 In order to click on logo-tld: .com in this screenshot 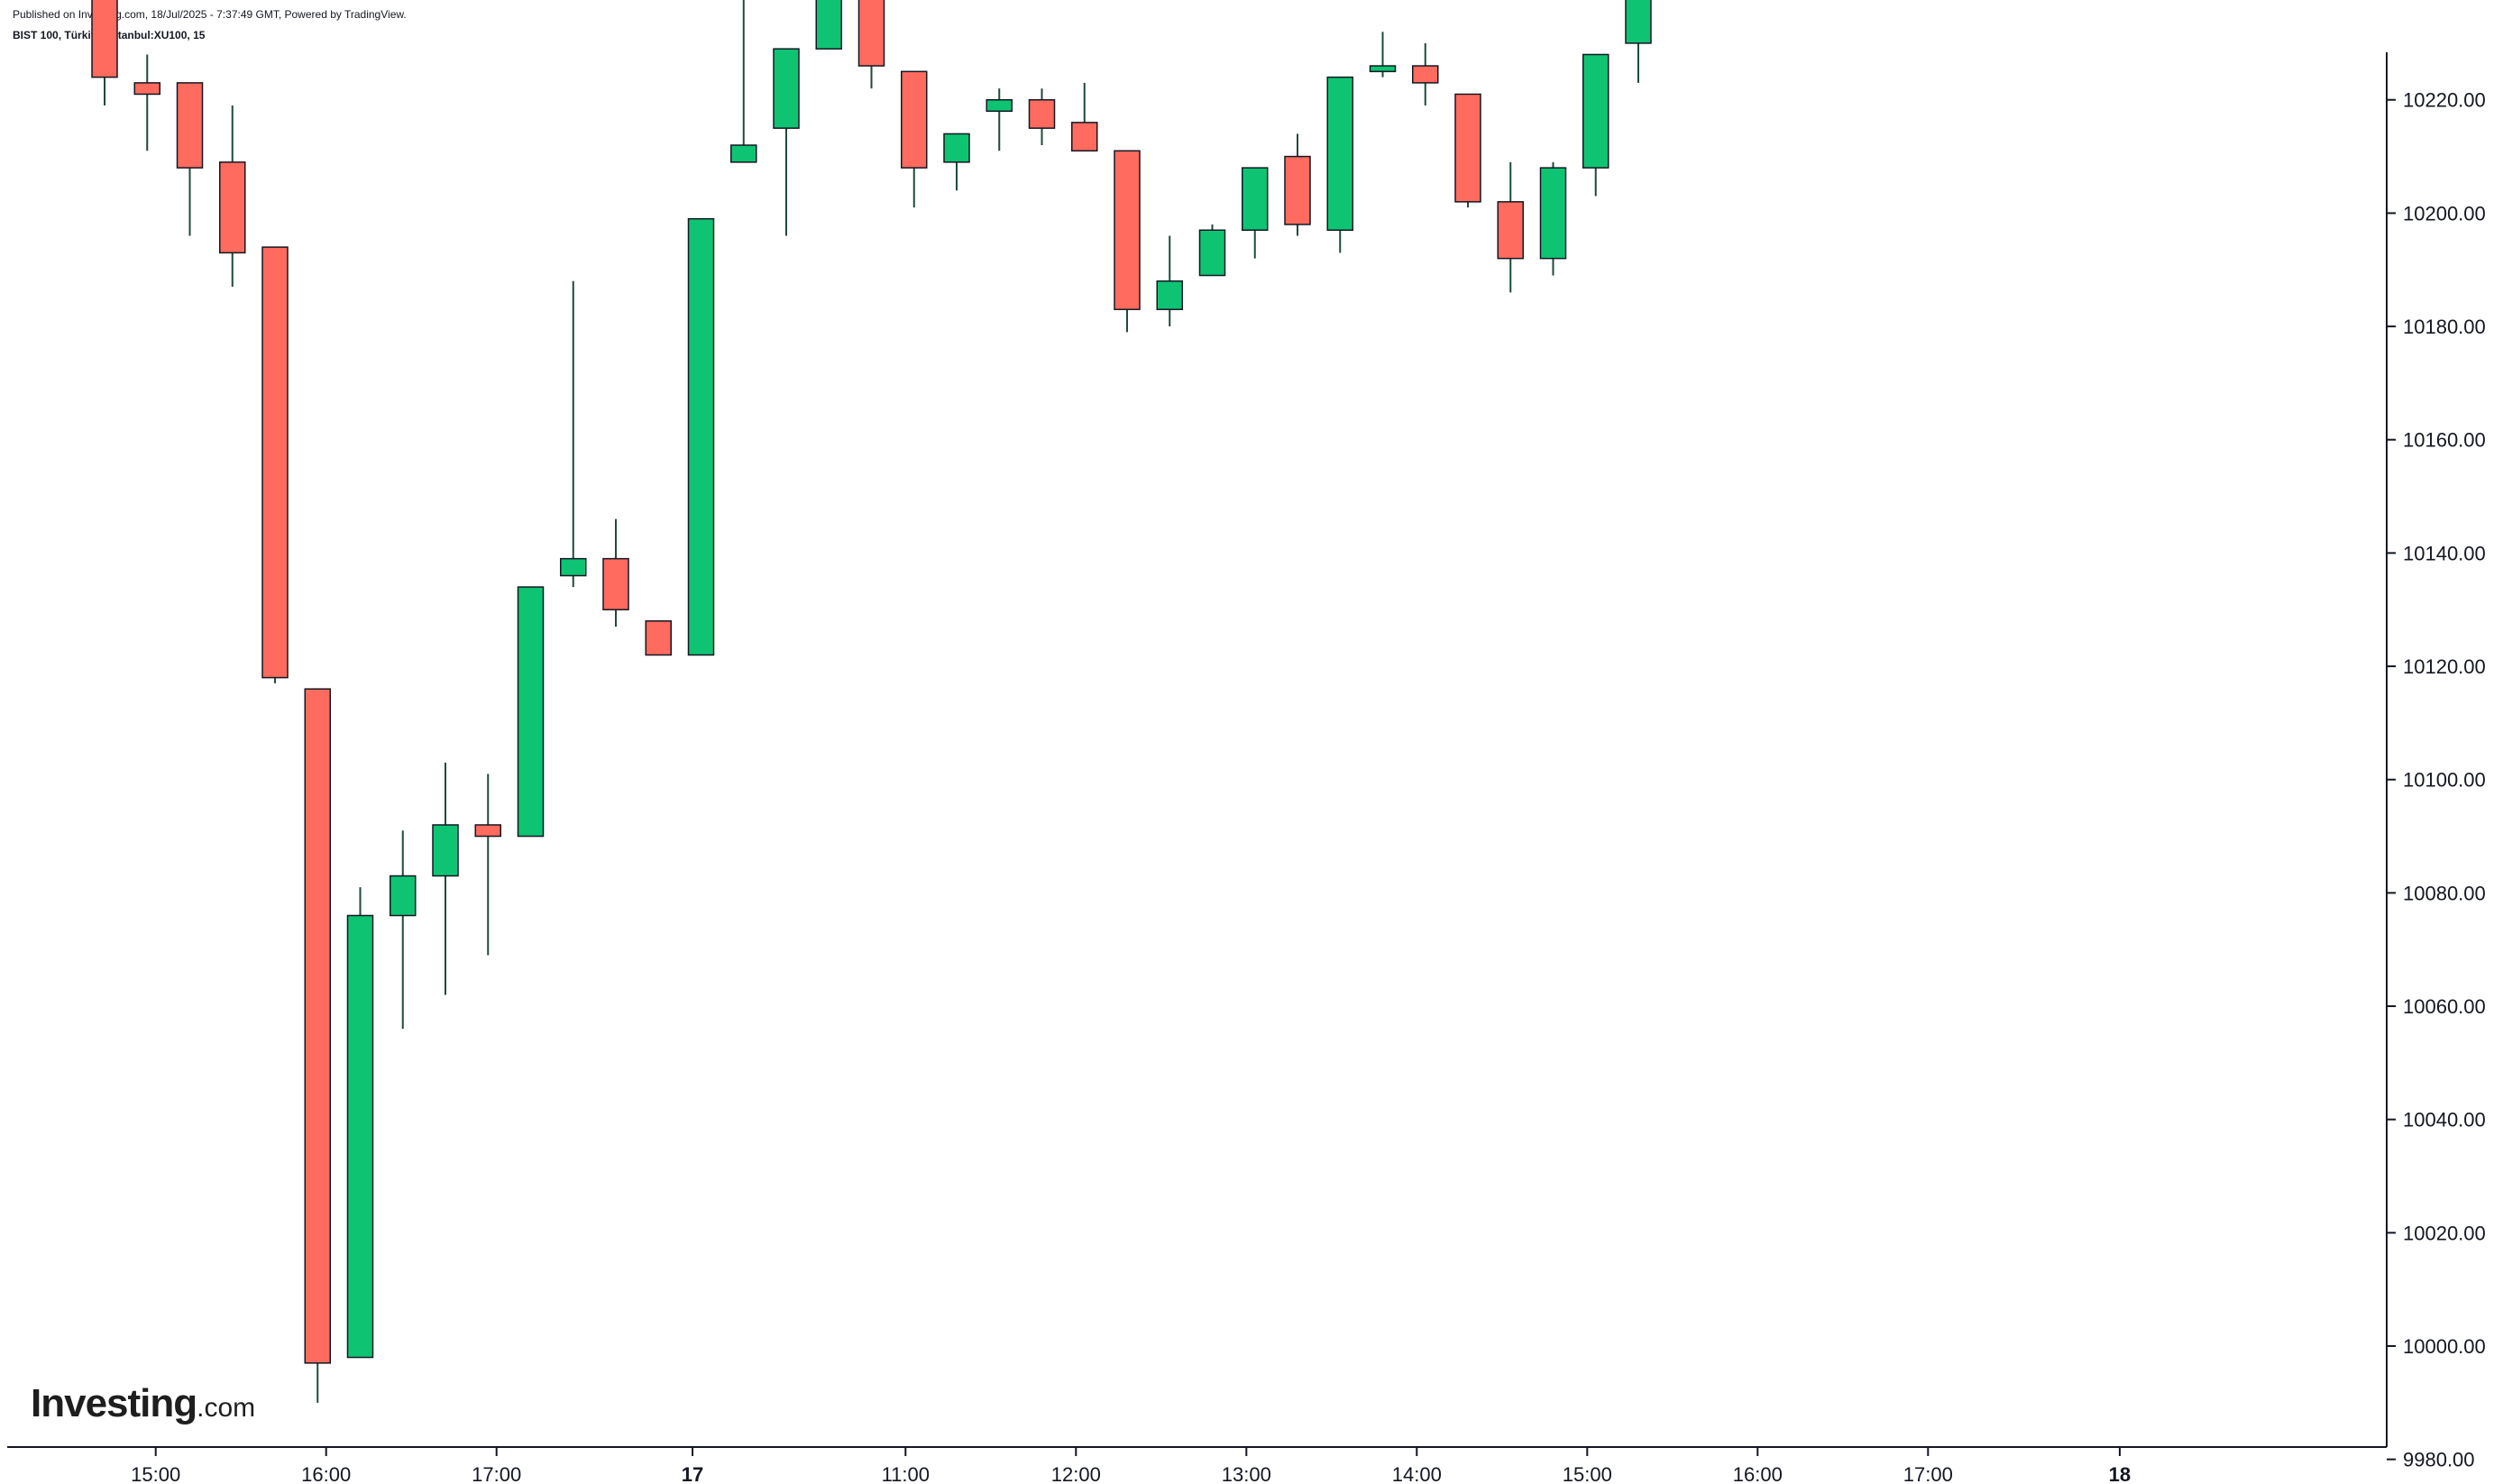, I will do `click(227, 1408)`.